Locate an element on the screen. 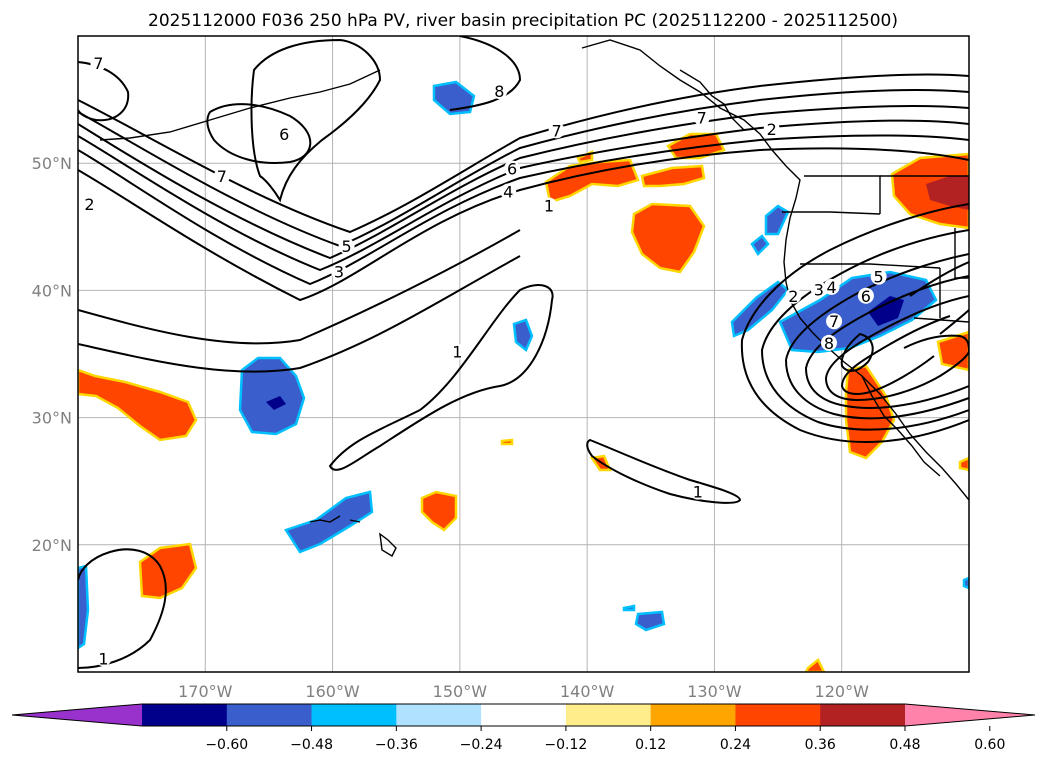 The width and height of the screenshot is (1047, 765). x-tick-label: 170°W is located at coordinates (205, 691).